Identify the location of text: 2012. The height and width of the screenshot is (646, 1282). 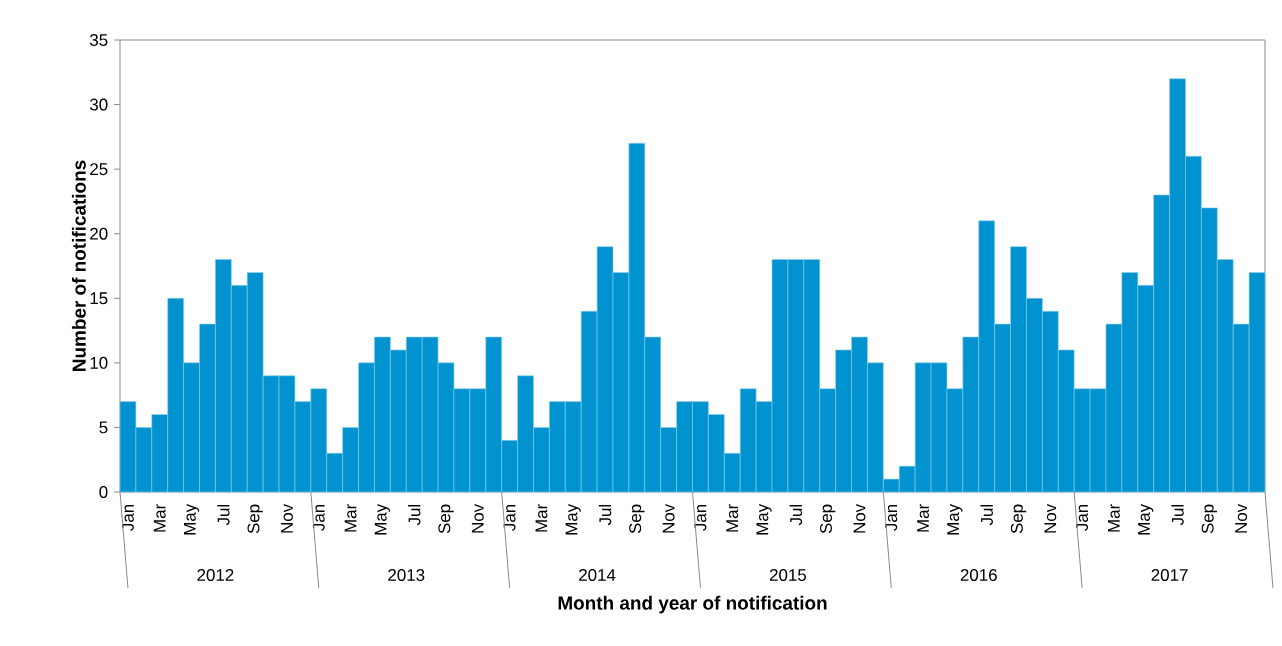
(215, 575).